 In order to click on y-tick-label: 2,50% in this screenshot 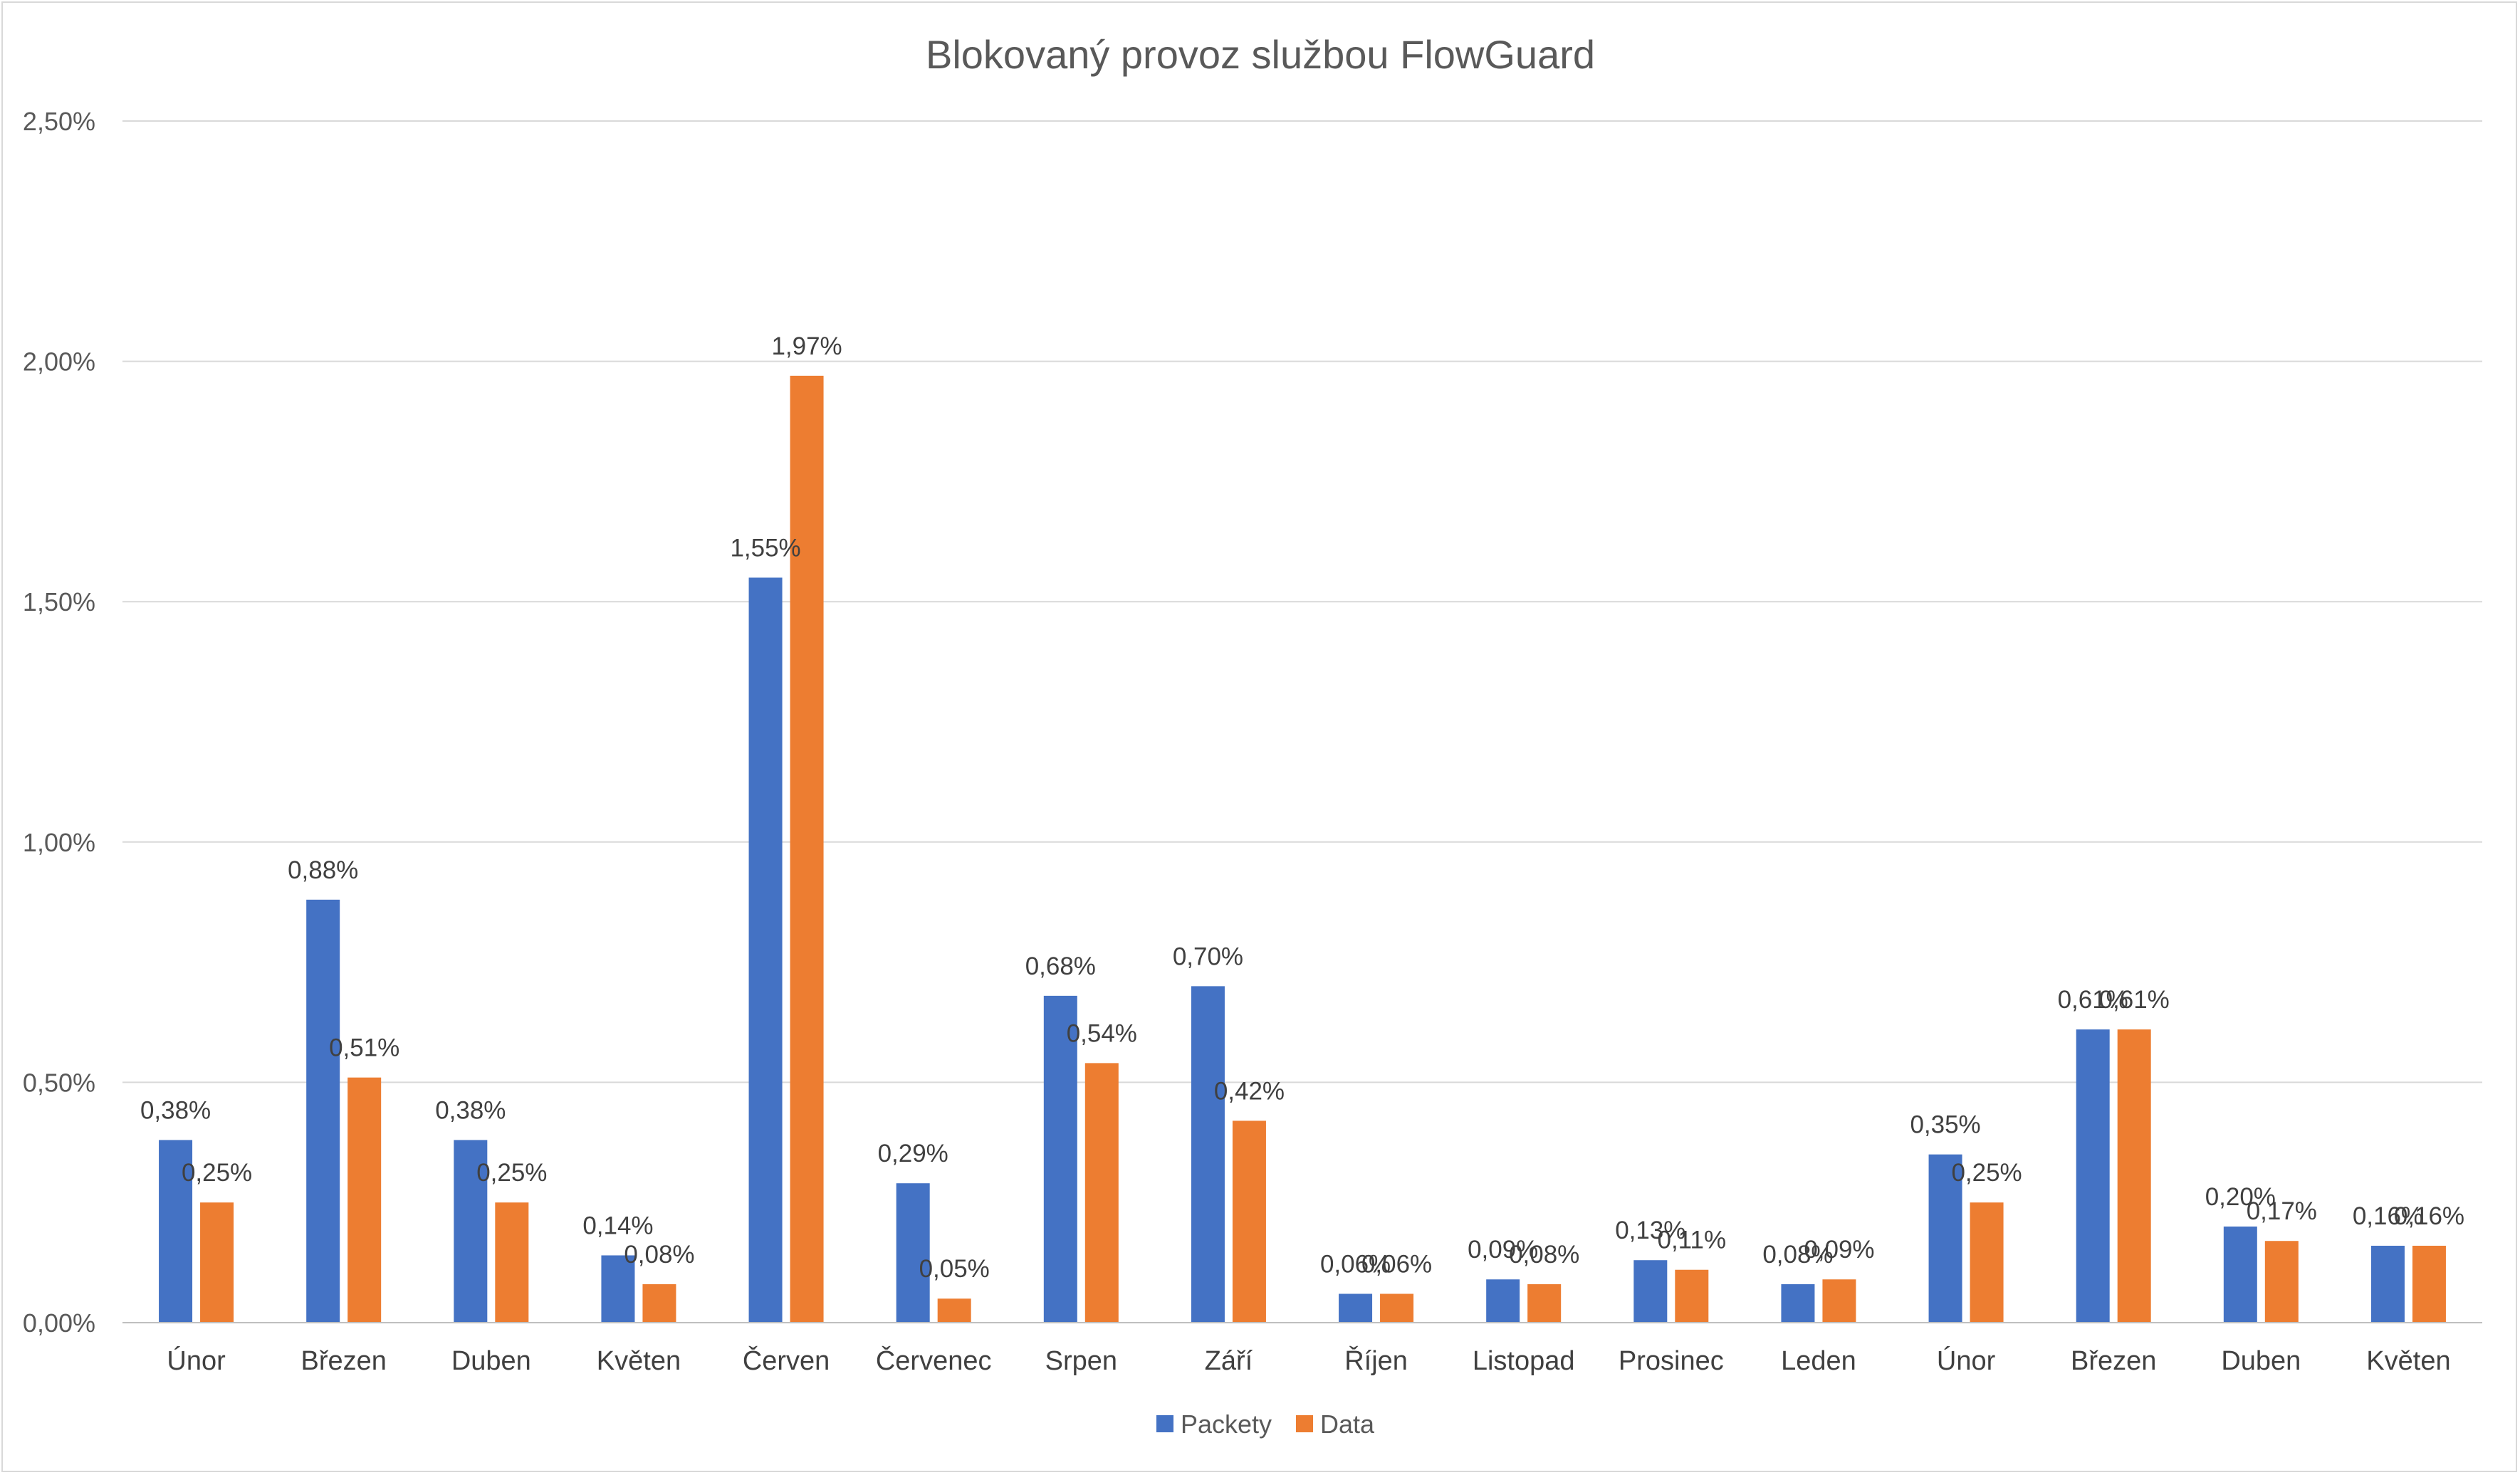, I will do `click(59, 122)`.